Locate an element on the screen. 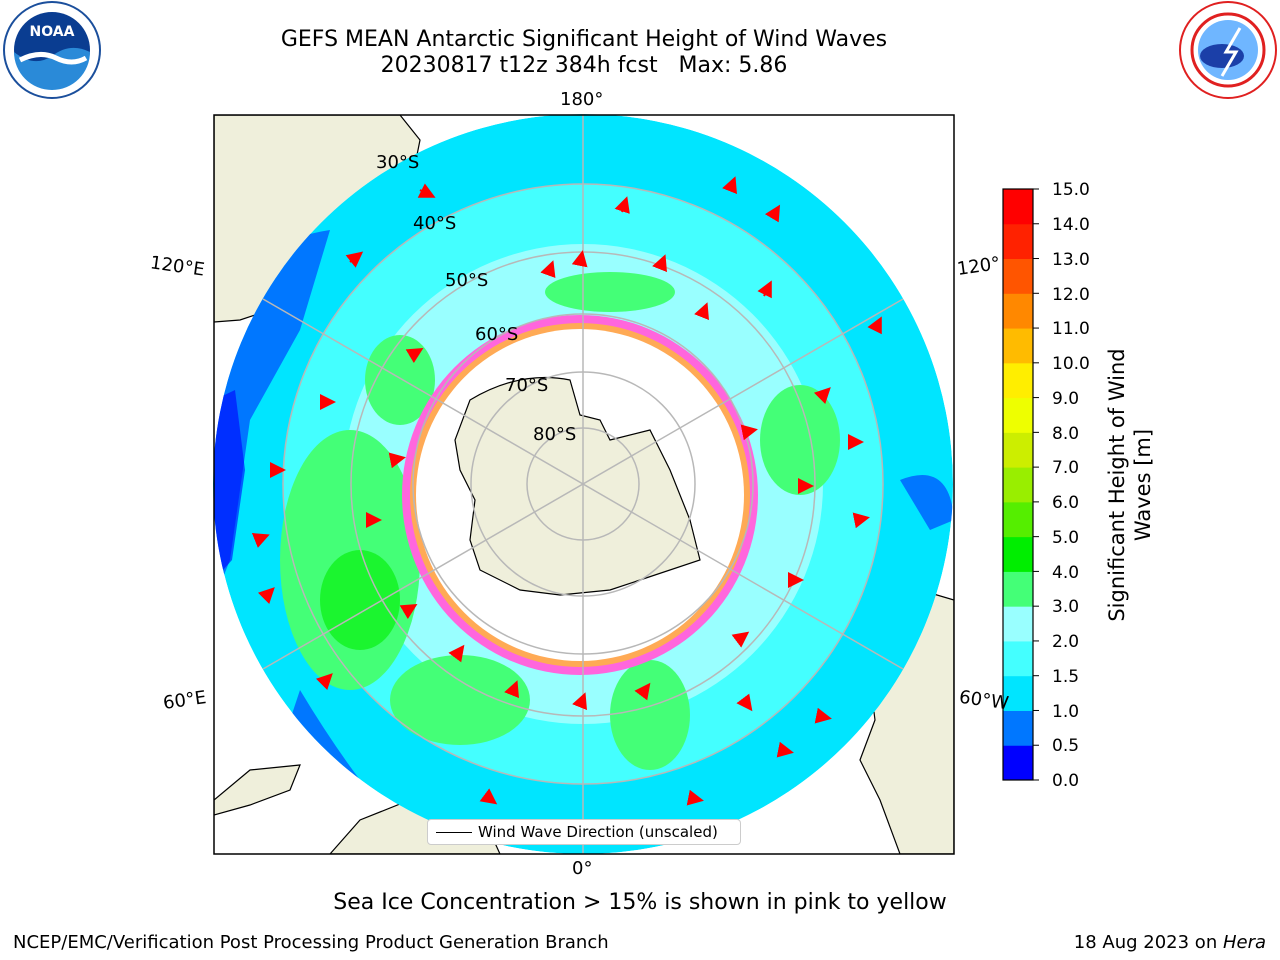 This screenshot has width=1280, height=960. colorbar-tick: 14.0 is located at coordinates (1071, 225).